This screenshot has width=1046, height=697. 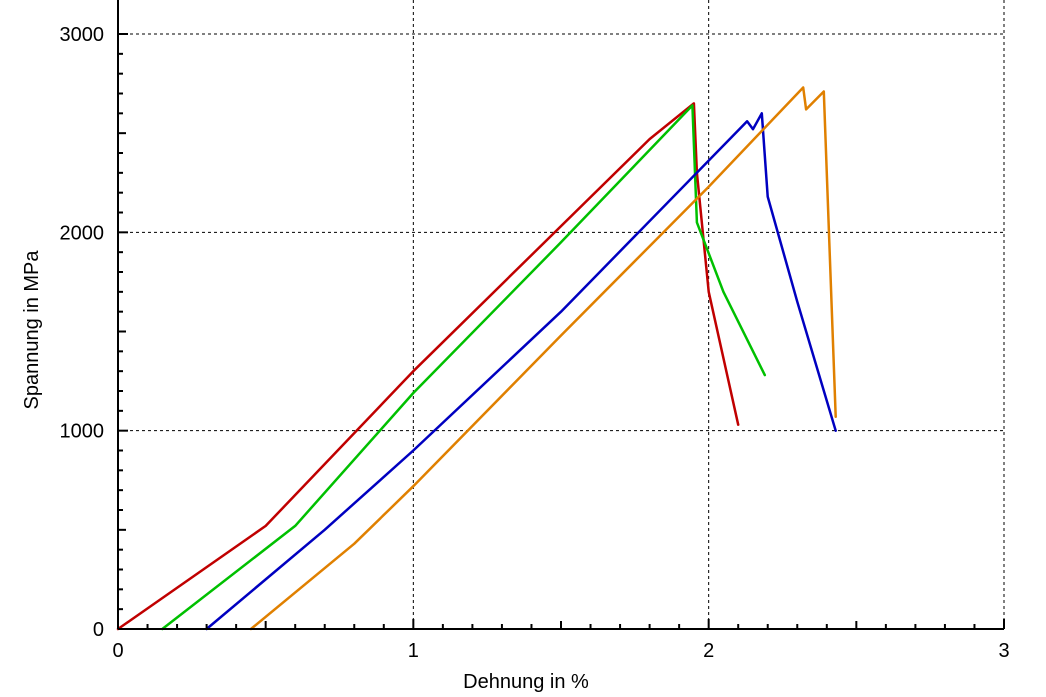 I want to click on x-tick-label: 3, so click(x=1003, y=651).